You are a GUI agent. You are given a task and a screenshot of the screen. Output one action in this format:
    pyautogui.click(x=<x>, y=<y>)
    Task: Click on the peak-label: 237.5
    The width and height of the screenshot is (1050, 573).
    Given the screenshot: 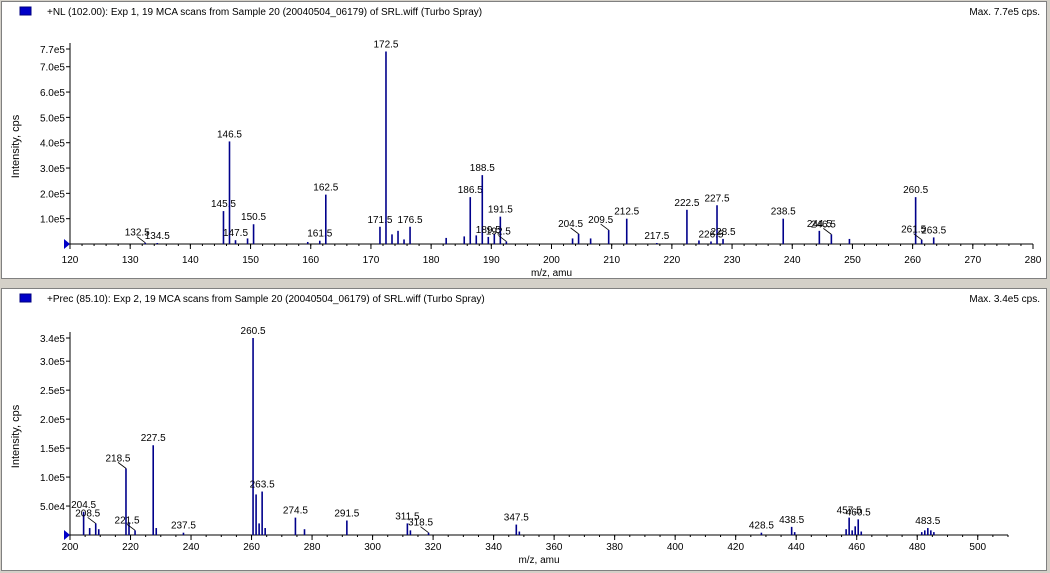 What is the action you would take?
    pyautogui.click(x=183, y=526)
    